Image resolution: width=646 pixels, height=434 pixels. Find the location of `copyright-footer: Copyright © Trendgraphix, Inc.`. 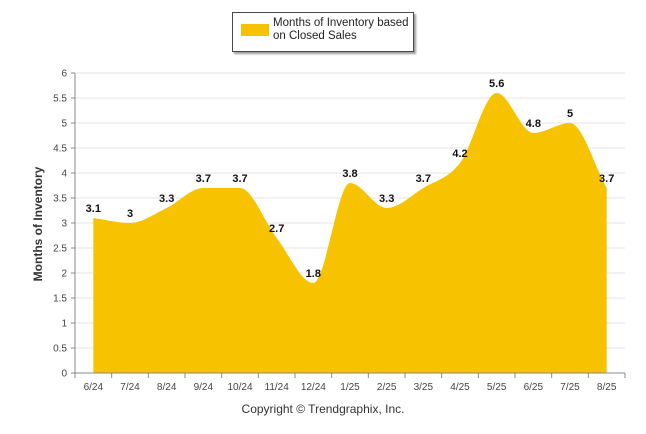

copyright-footer: Copyright © Trendgraphix, Inc. is located at coordinates (323, 409).